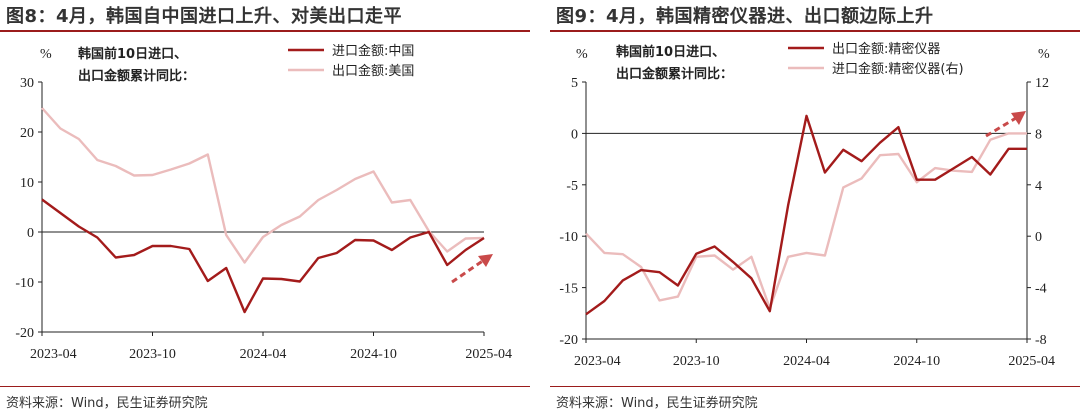  I want to click on y-tick-label: -5, so click(572, 186).